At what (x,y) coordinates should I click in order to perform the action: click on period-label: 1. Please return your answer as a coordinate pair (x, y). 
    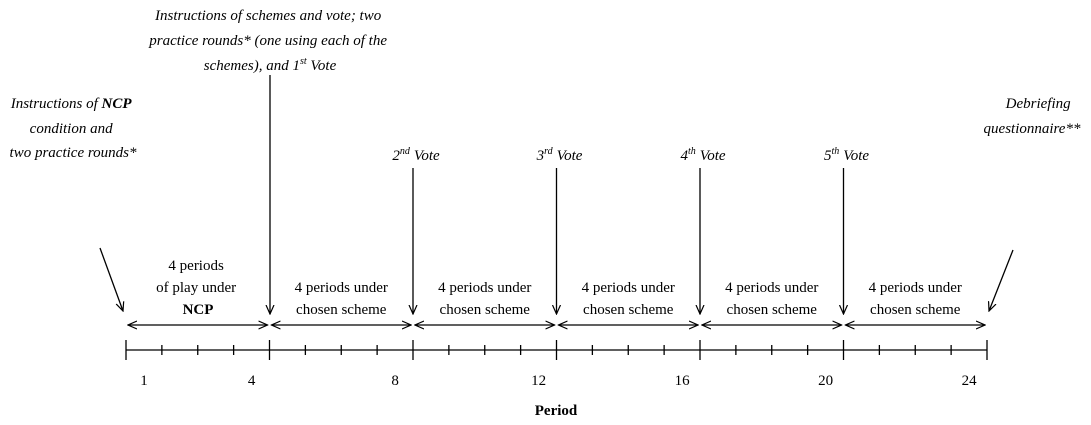
    Looking at the image, I should click on (144, 381).